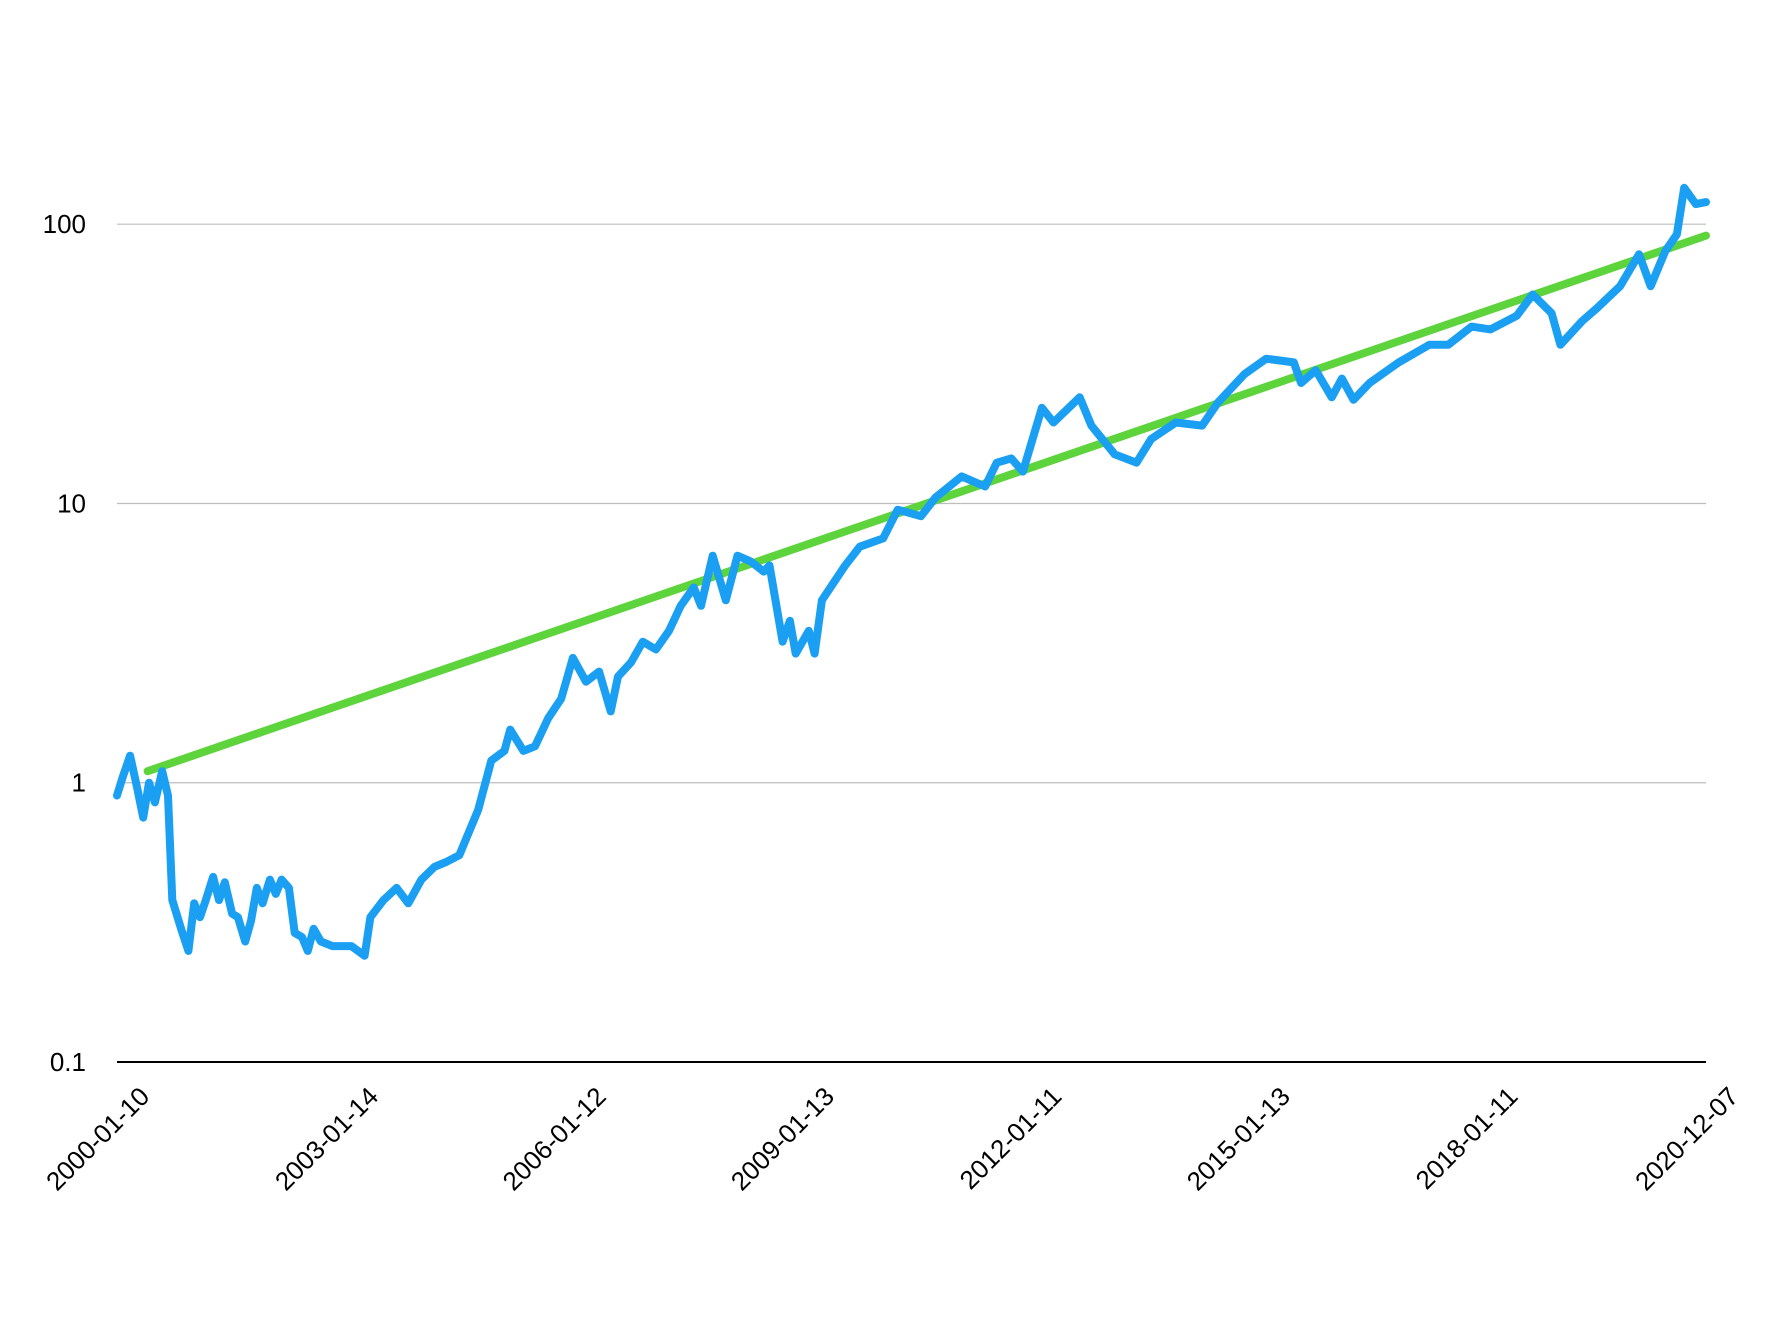 This screenshot has height=1326, width=1768. I want to click on x-tick-label: 2015-01-13, so click(1238, 1138).